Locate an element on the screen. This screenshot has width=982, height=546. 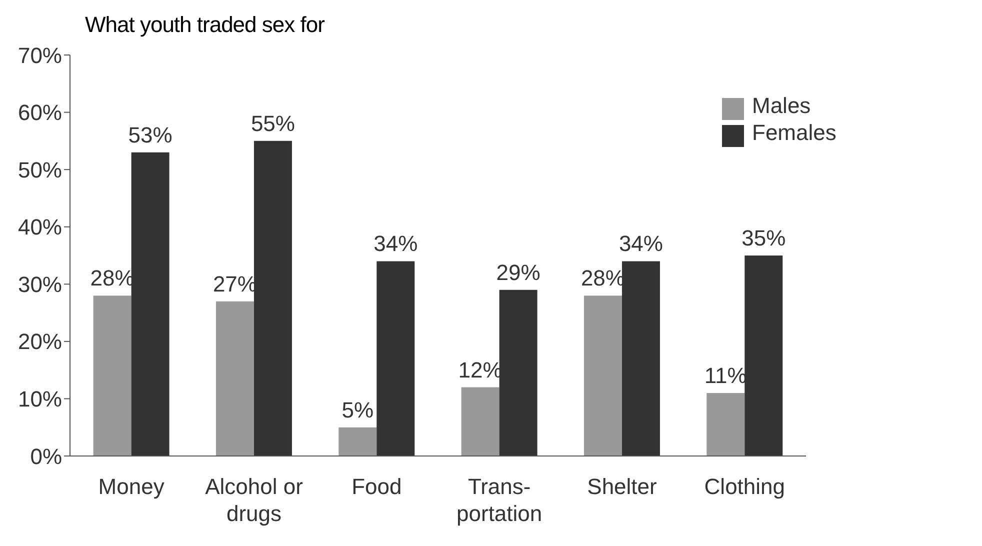
x-tick-label: Clothing is located at coordinates (745, 486).